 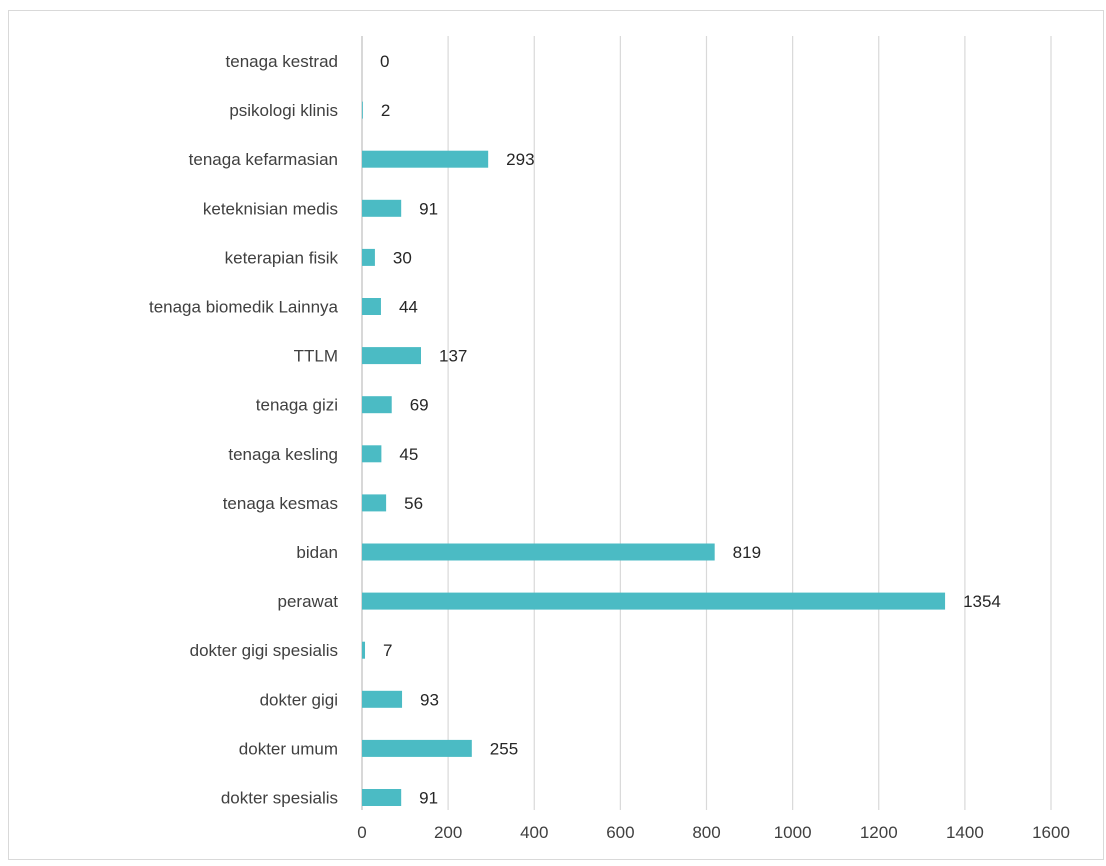 What do you see at coordinates (384, 61) in the screenshot?
I see `data-label: 0` at bounding box center [384, 61].